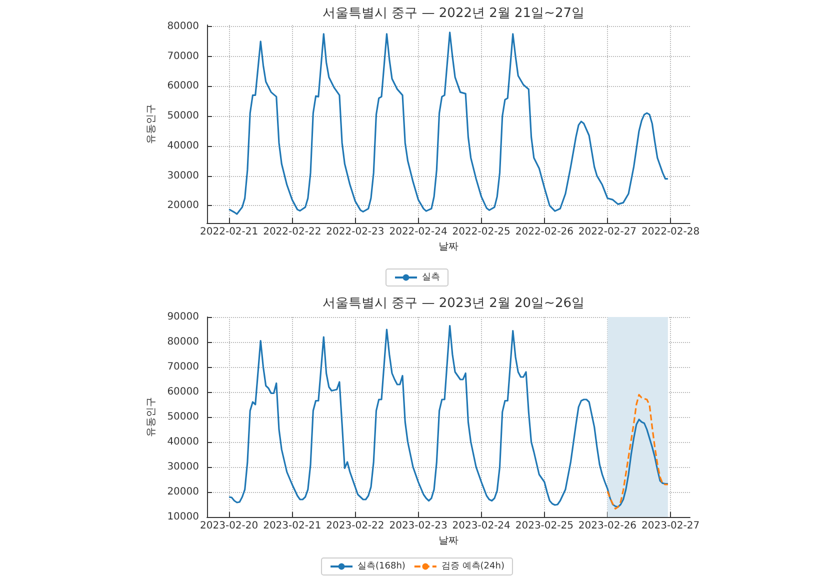 The width and height of the screenshot is (834, 579). What do you see at coordinates (607, 232) in the screenshot?
I see `x-tick-label: 2022-02-27` at bounding box center [607, 232].